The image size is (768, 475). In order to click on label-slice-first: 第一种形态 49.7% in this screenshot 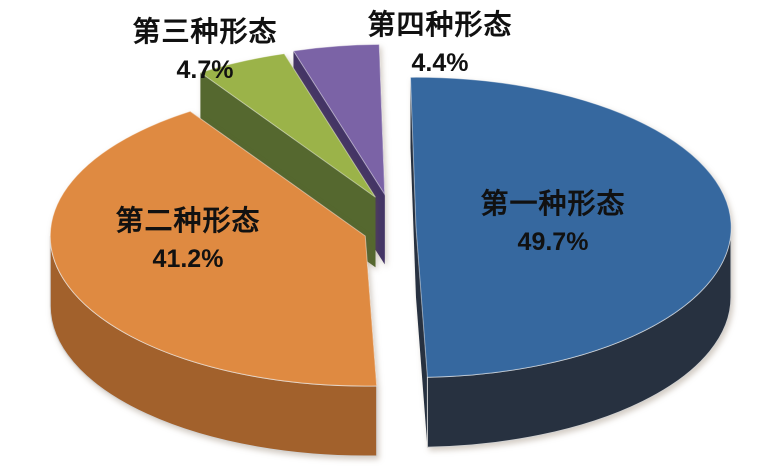, I will do `click(552, 224)`.